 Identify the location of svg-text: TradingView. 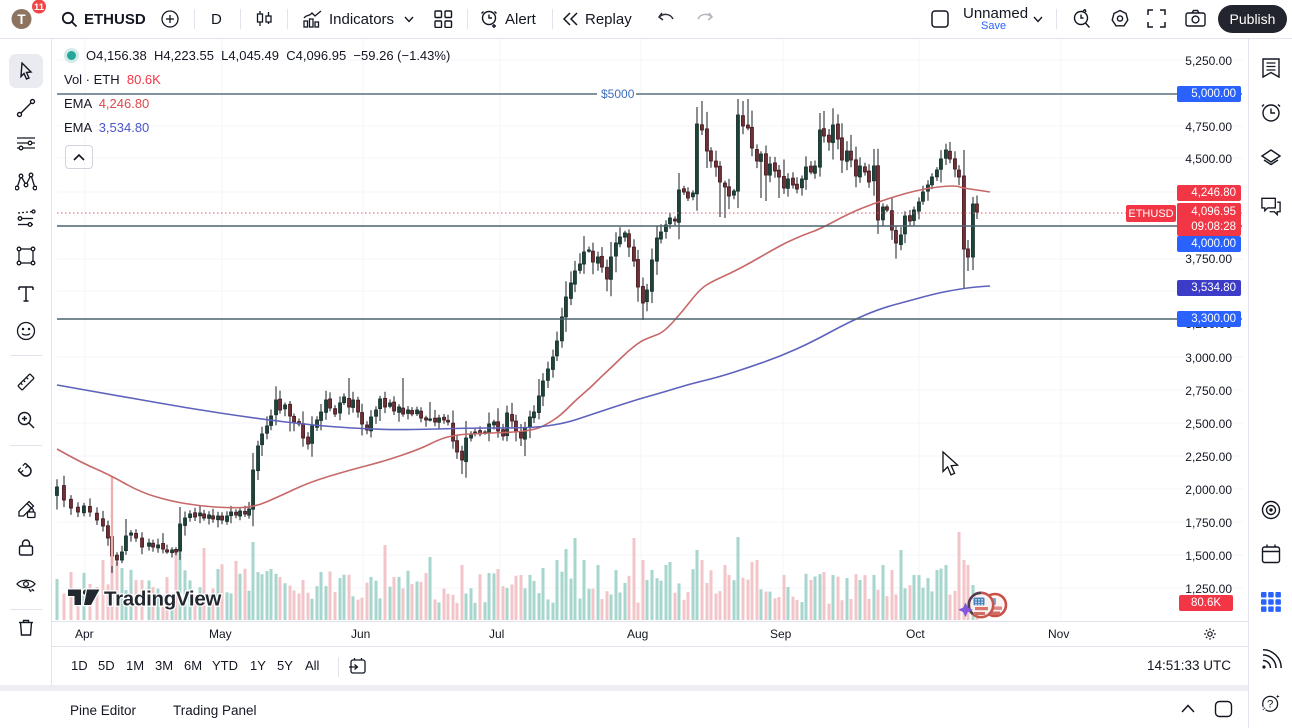
(162, 599).